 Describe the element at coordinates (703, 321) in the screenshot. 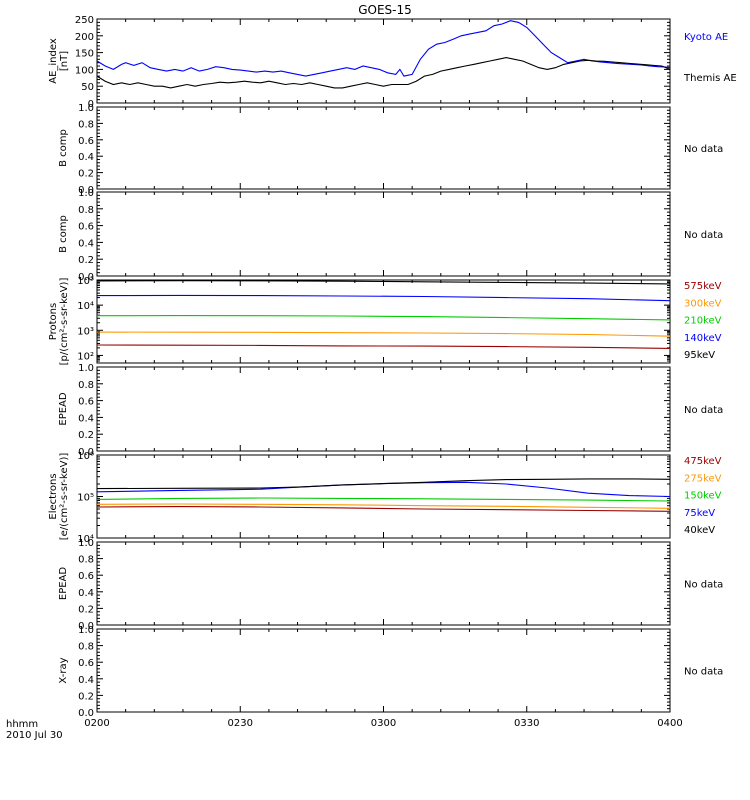

I see `legend-entry: 210keV` at that location.